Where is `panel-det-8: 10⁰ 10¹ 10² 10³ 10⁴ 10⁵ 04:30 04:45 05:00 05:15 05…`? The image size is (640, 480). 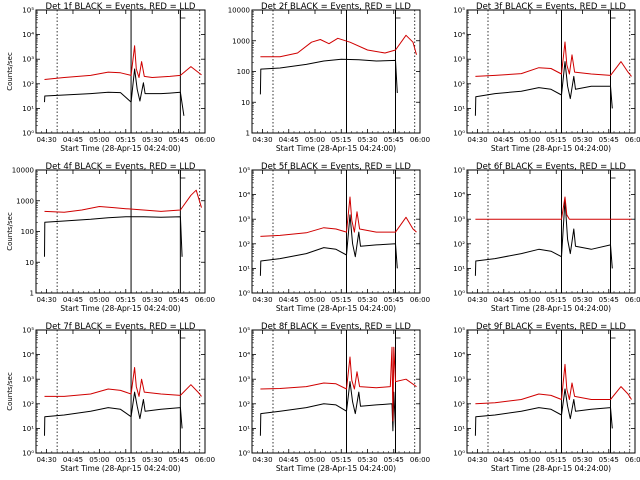
panel-det-8: 10⁰ 10¹ 10² 10³ 10⁴ 10⁵ 04:30 04:45 05:00 05:15 05… is located at coordinates (334, 397).